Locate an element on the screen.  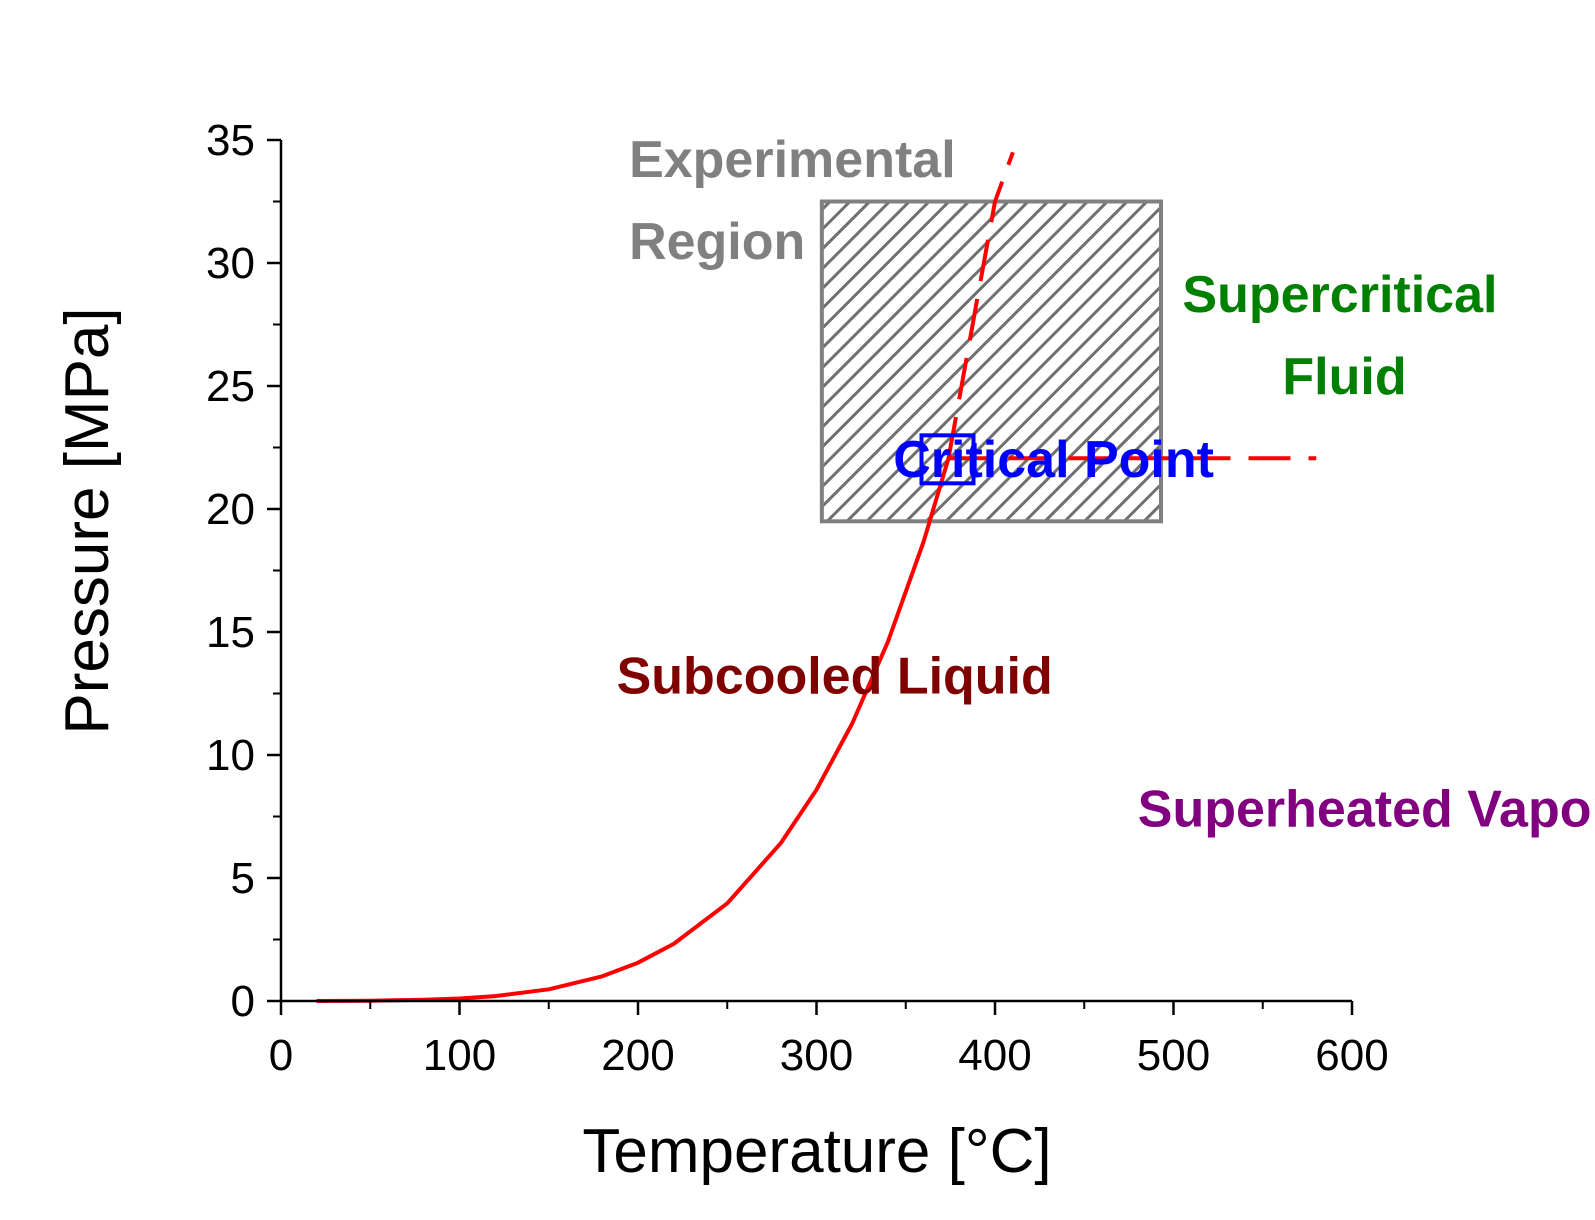
y-tick-label: 30 is located at coordinates (230, 263).